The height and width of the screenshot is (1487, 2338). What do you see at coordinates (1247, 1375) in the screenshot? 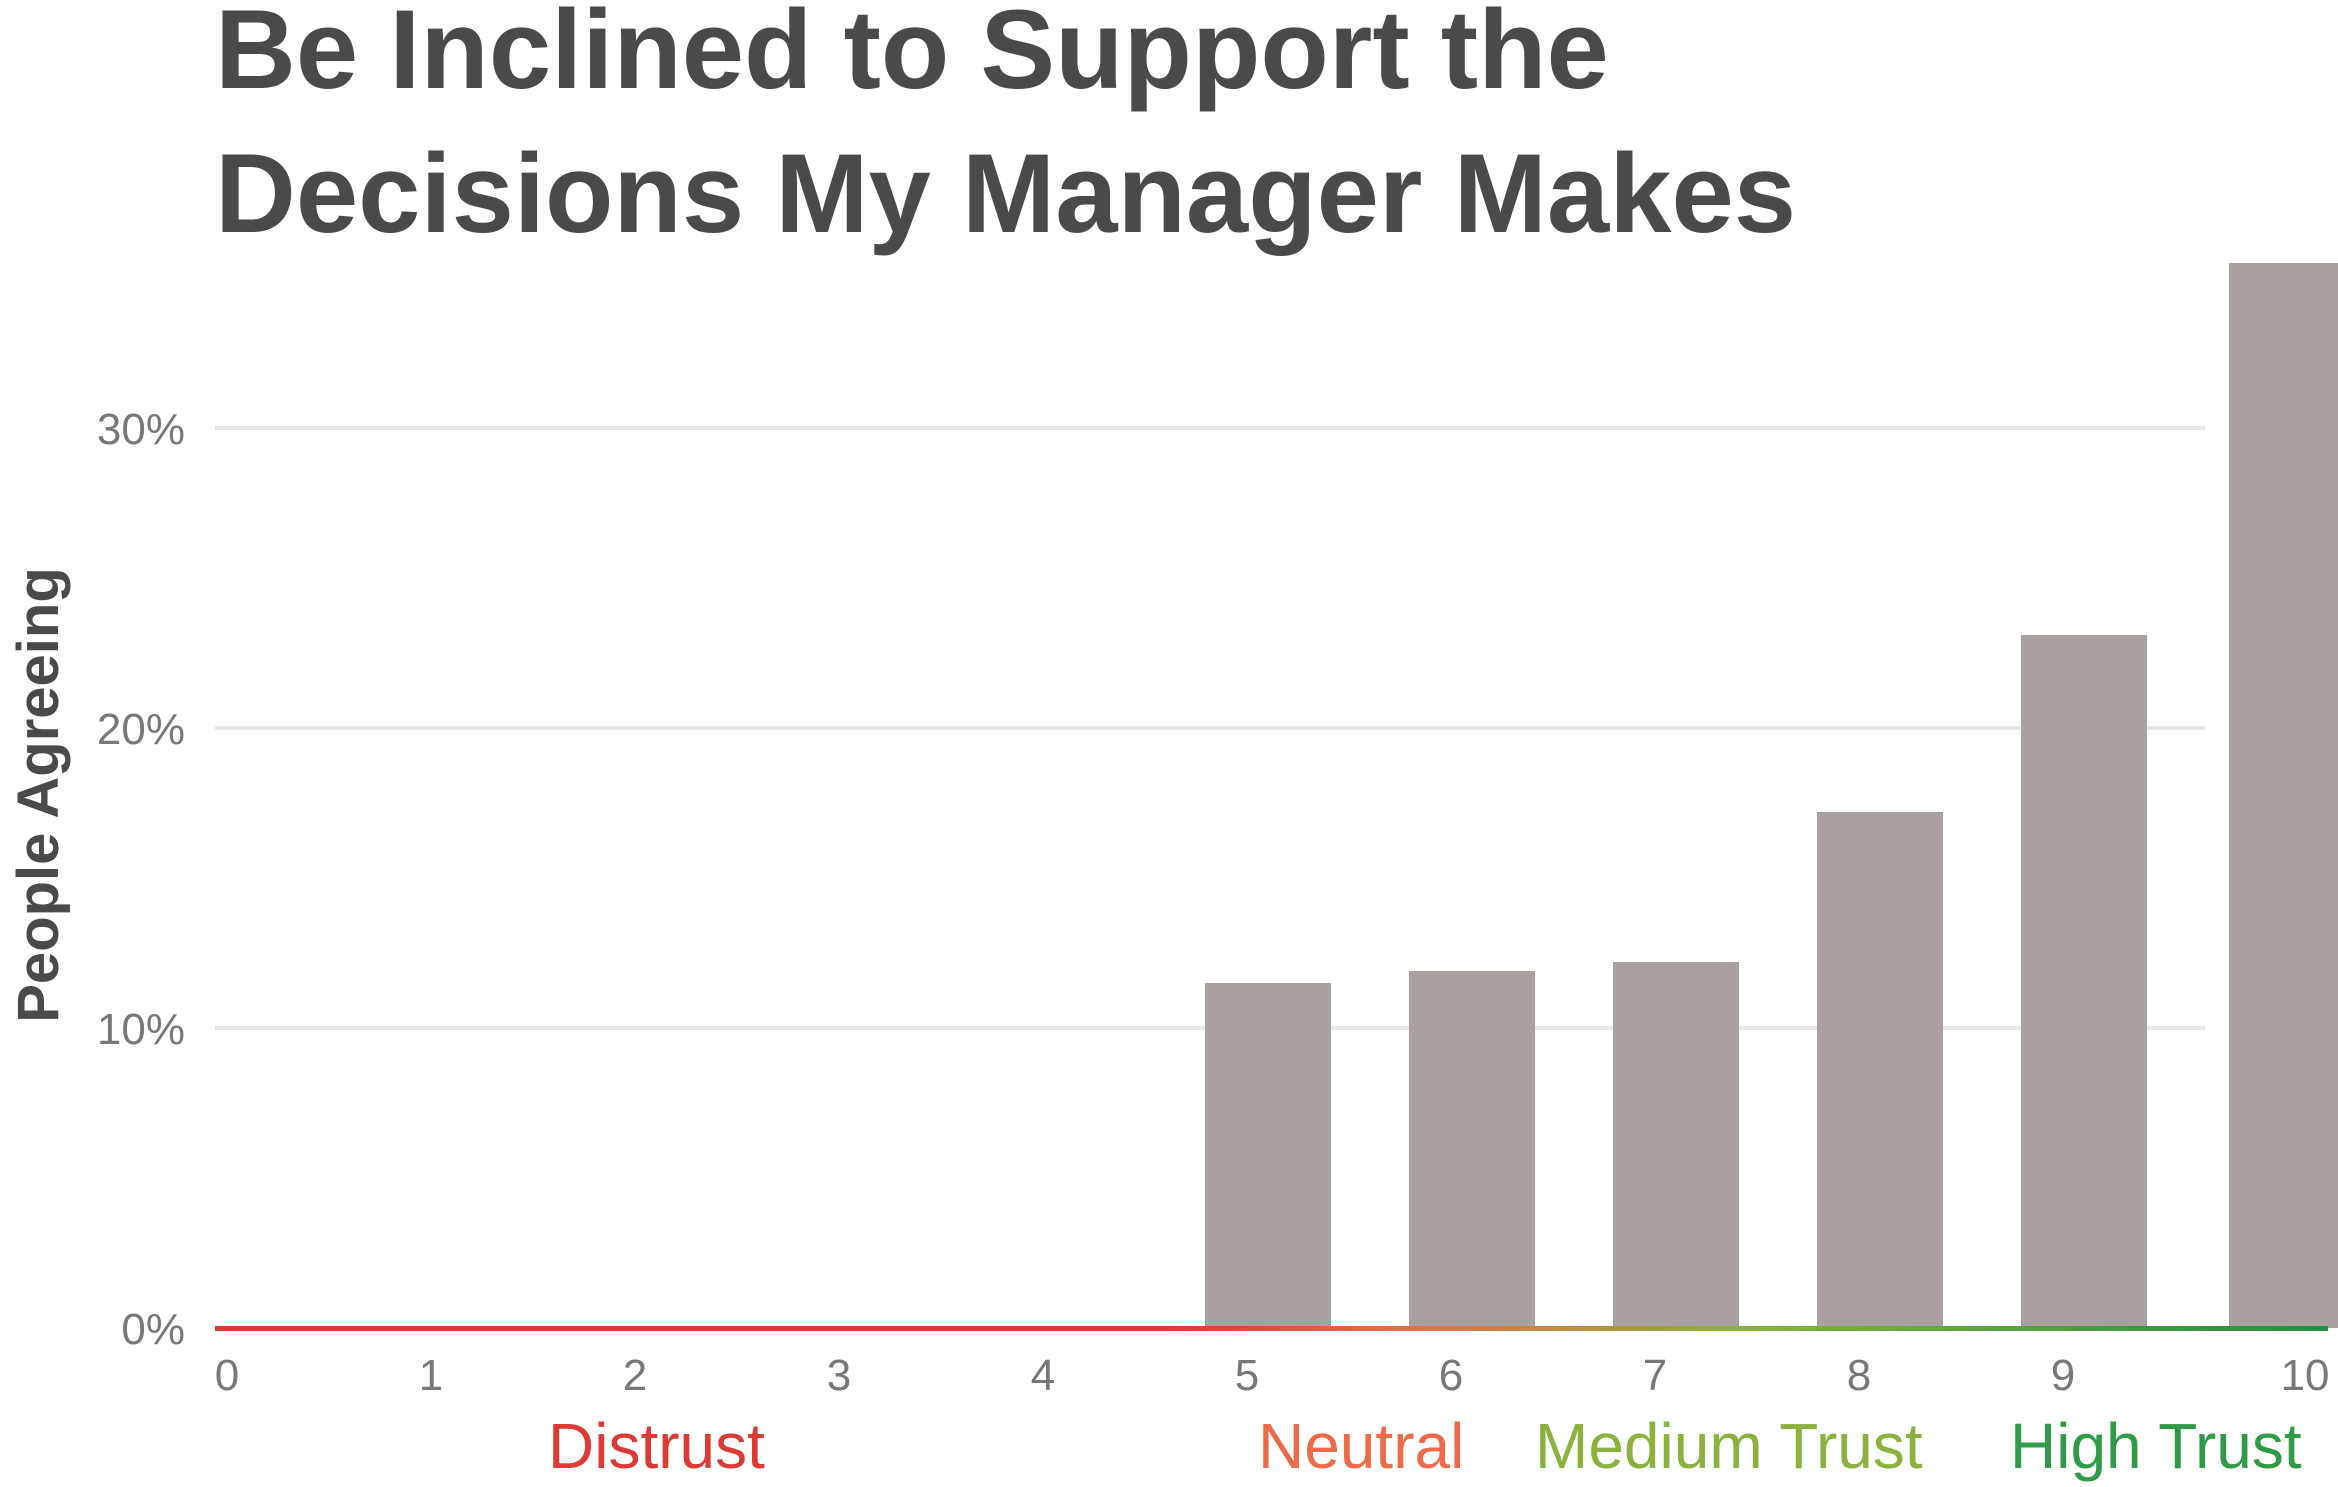
I see `x-tick-label-5: 5` at bounding box center [1247, 1375].